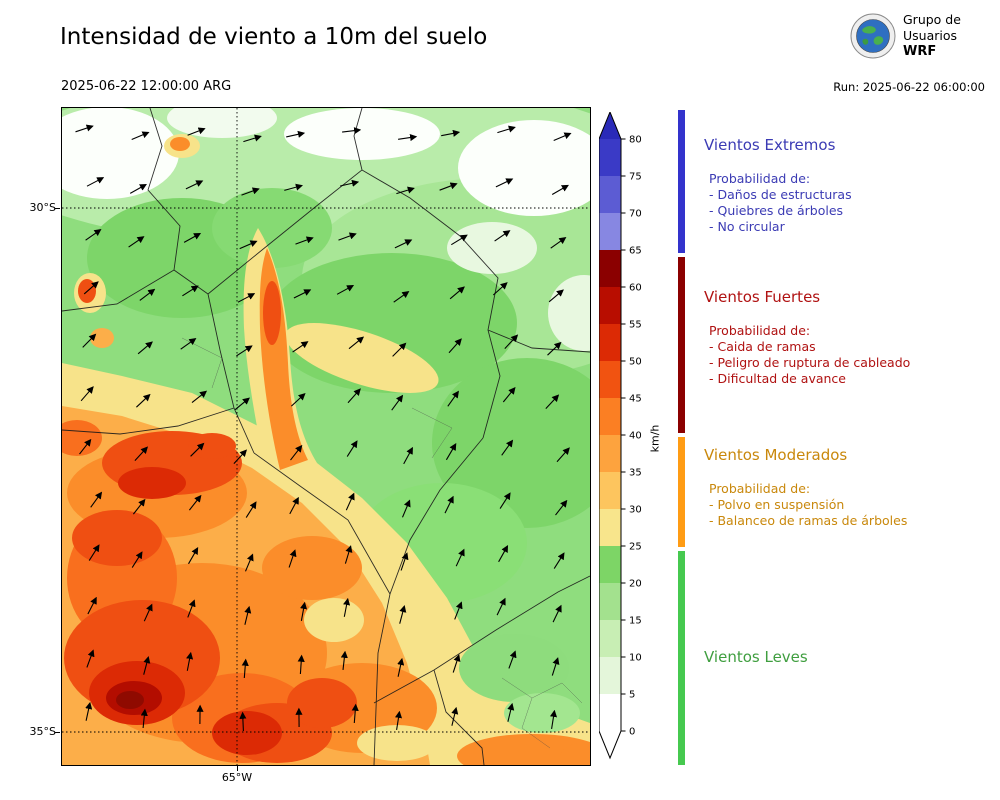  Describe the element at coordinates (635, 288) in the screenshot. I see `colorbar-tick-label: 60` at that location.